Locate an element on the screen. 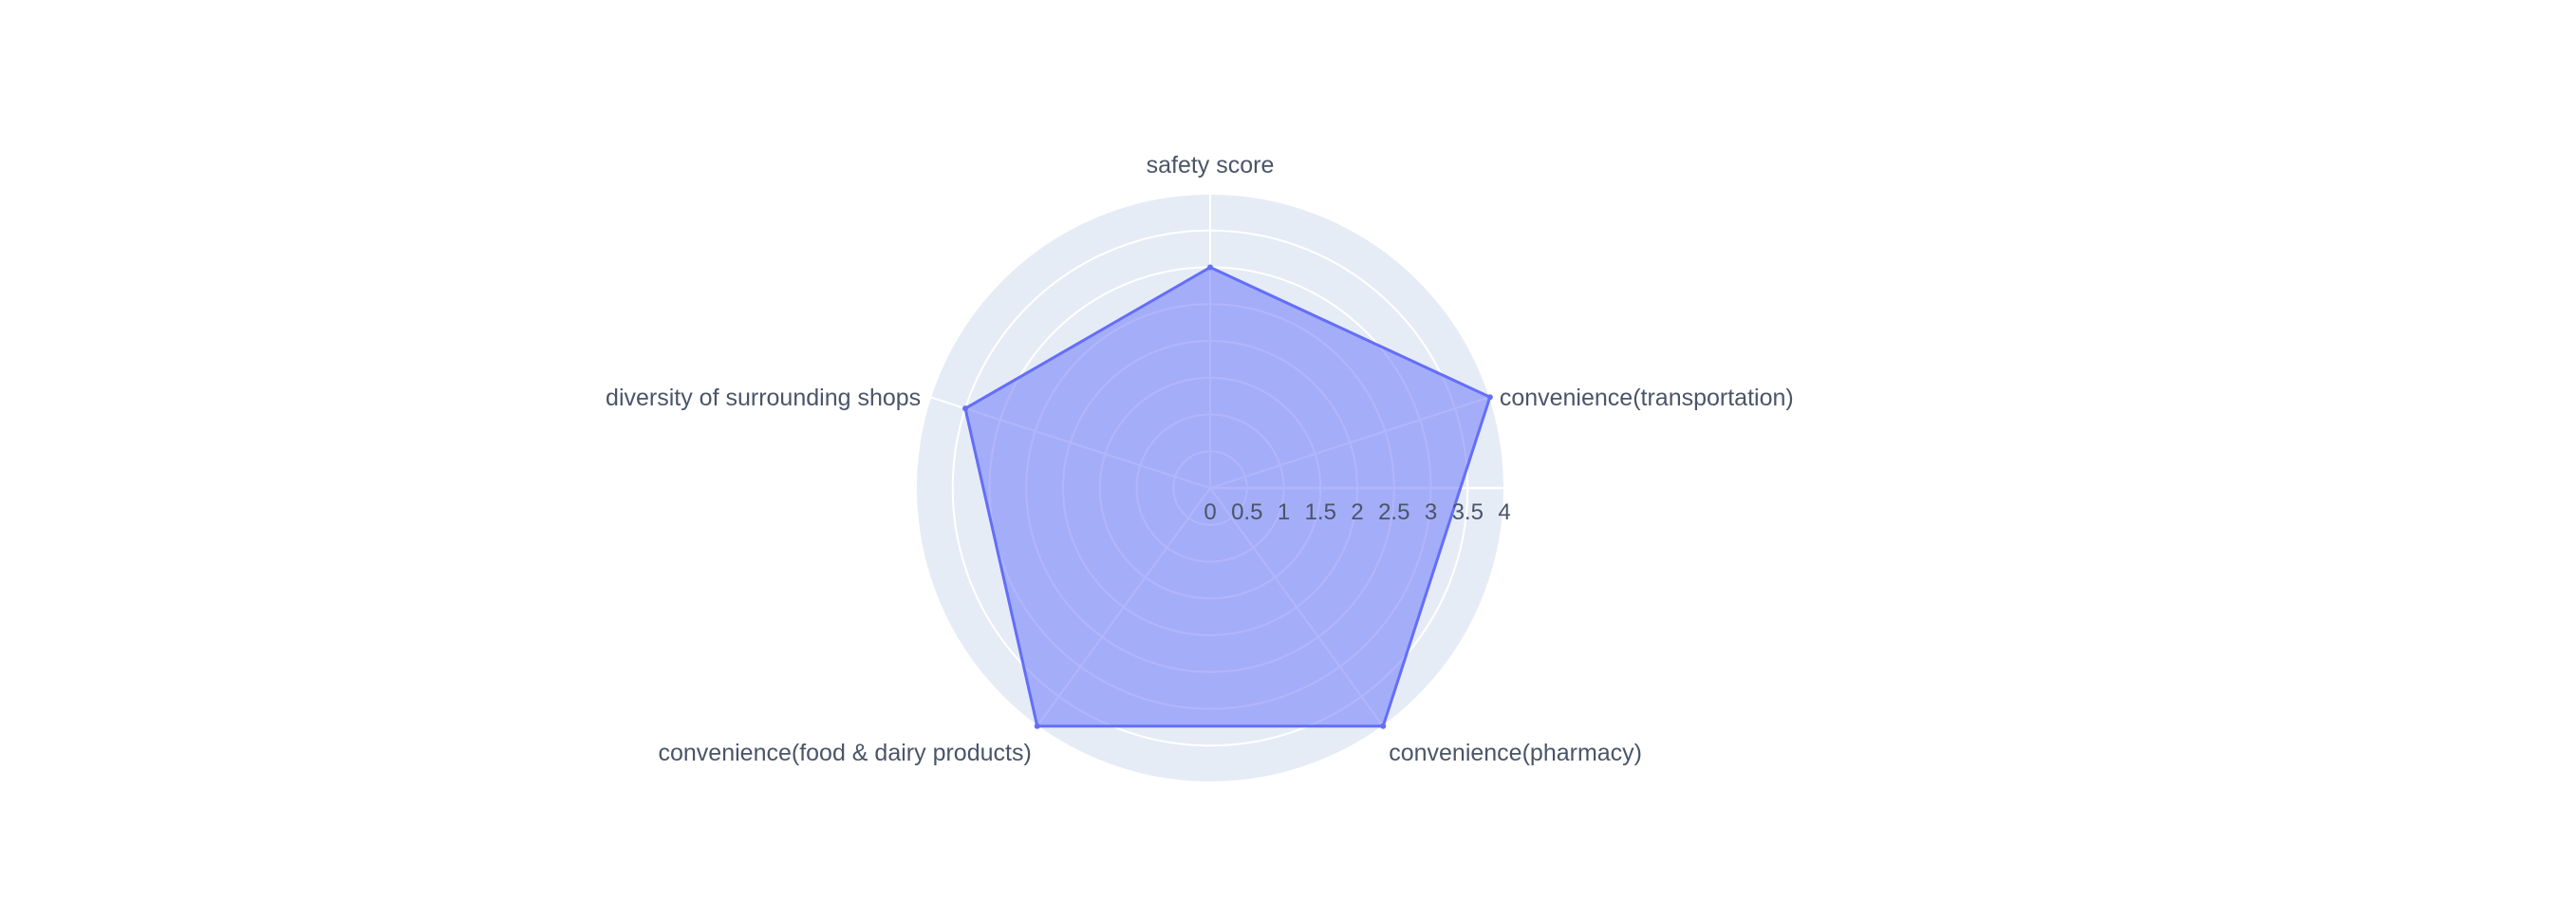 The width and height of the screenshot is (2576, 903). axis-label: convenience(transportation) is located at coordinates (1647, 398).